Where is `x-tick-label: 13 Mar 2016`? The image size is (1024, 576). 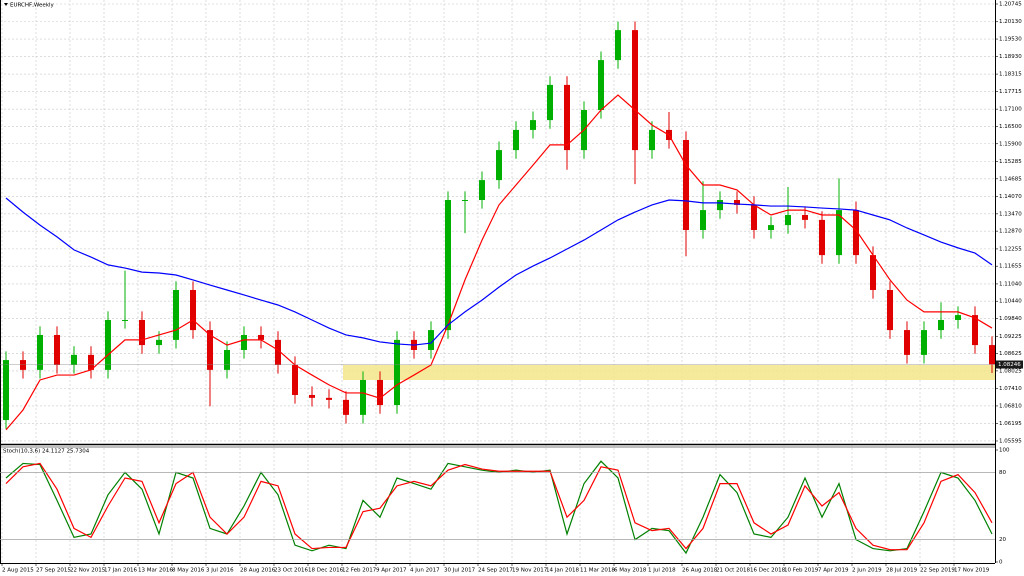 x-tick-label: 13 Mar 2016 is located at coordinates (155, 571).